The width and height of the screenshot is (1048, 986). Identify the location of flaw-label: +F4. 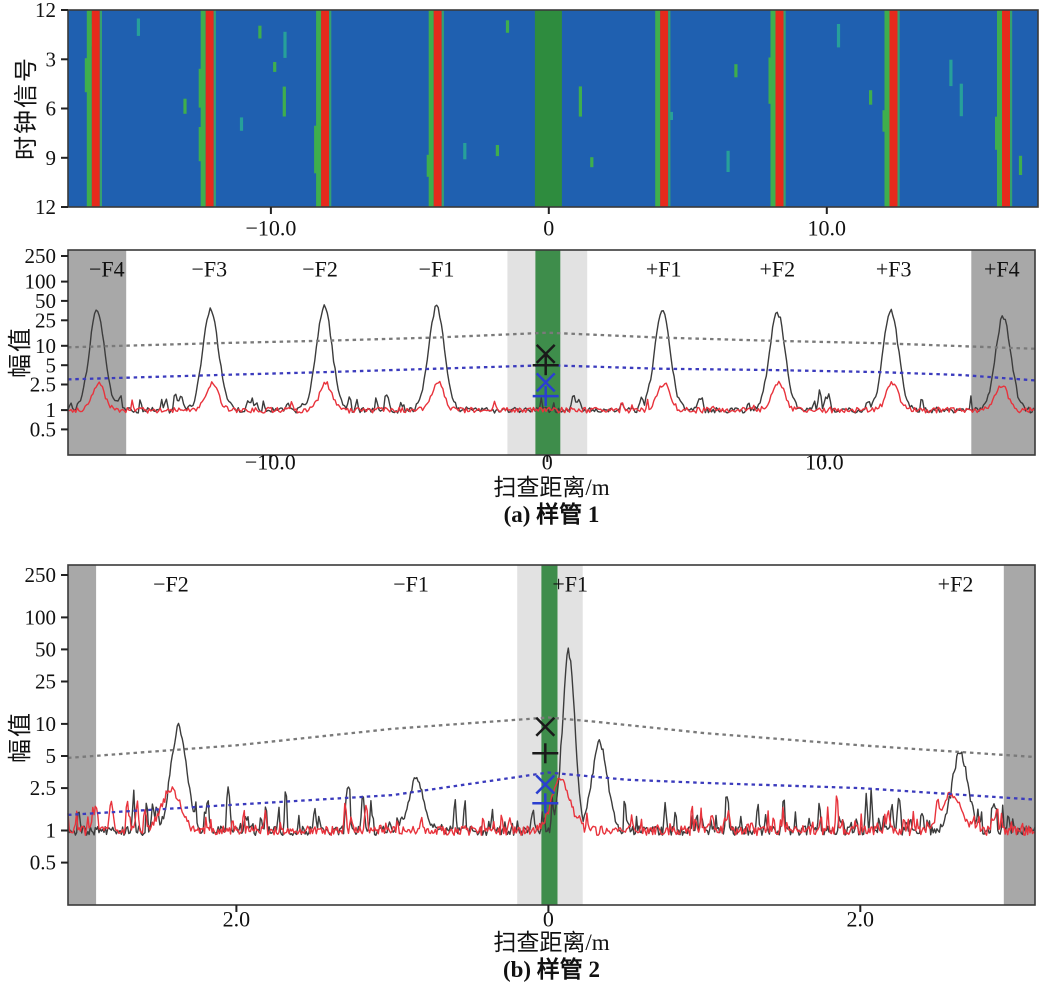
(1002, 268).